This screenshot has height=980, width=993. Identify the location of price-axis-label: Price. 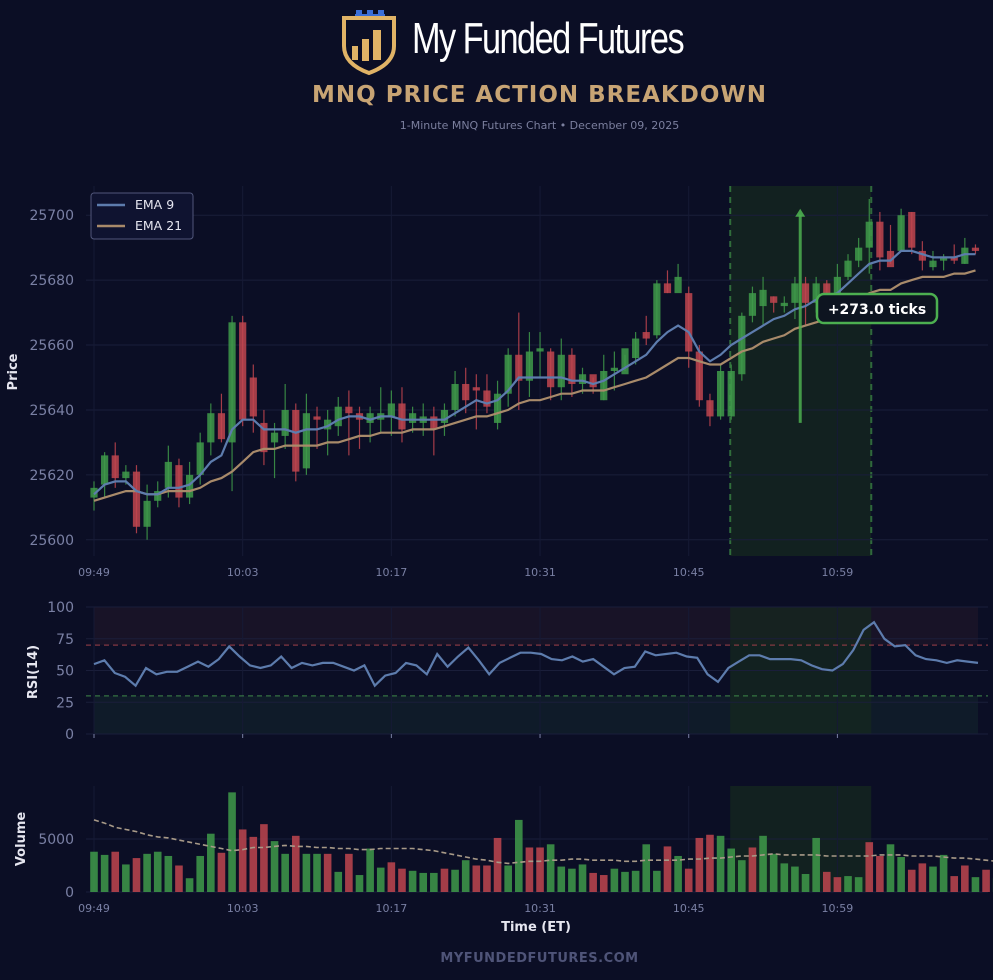
(13, 371).